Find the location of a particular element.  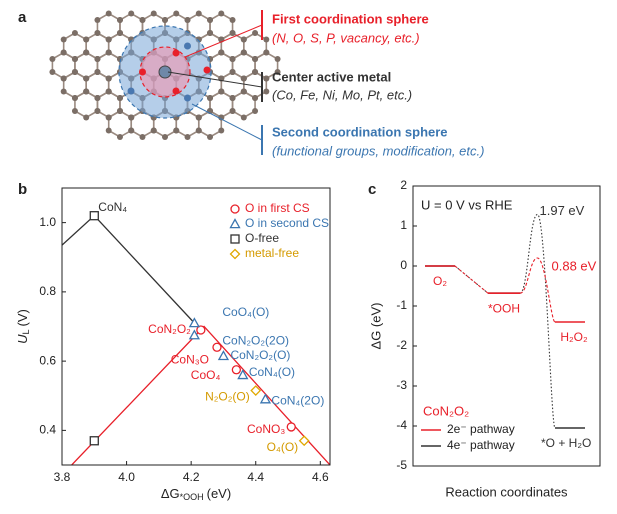

point-label: CoO₄ is located at coordinates (206, 375).